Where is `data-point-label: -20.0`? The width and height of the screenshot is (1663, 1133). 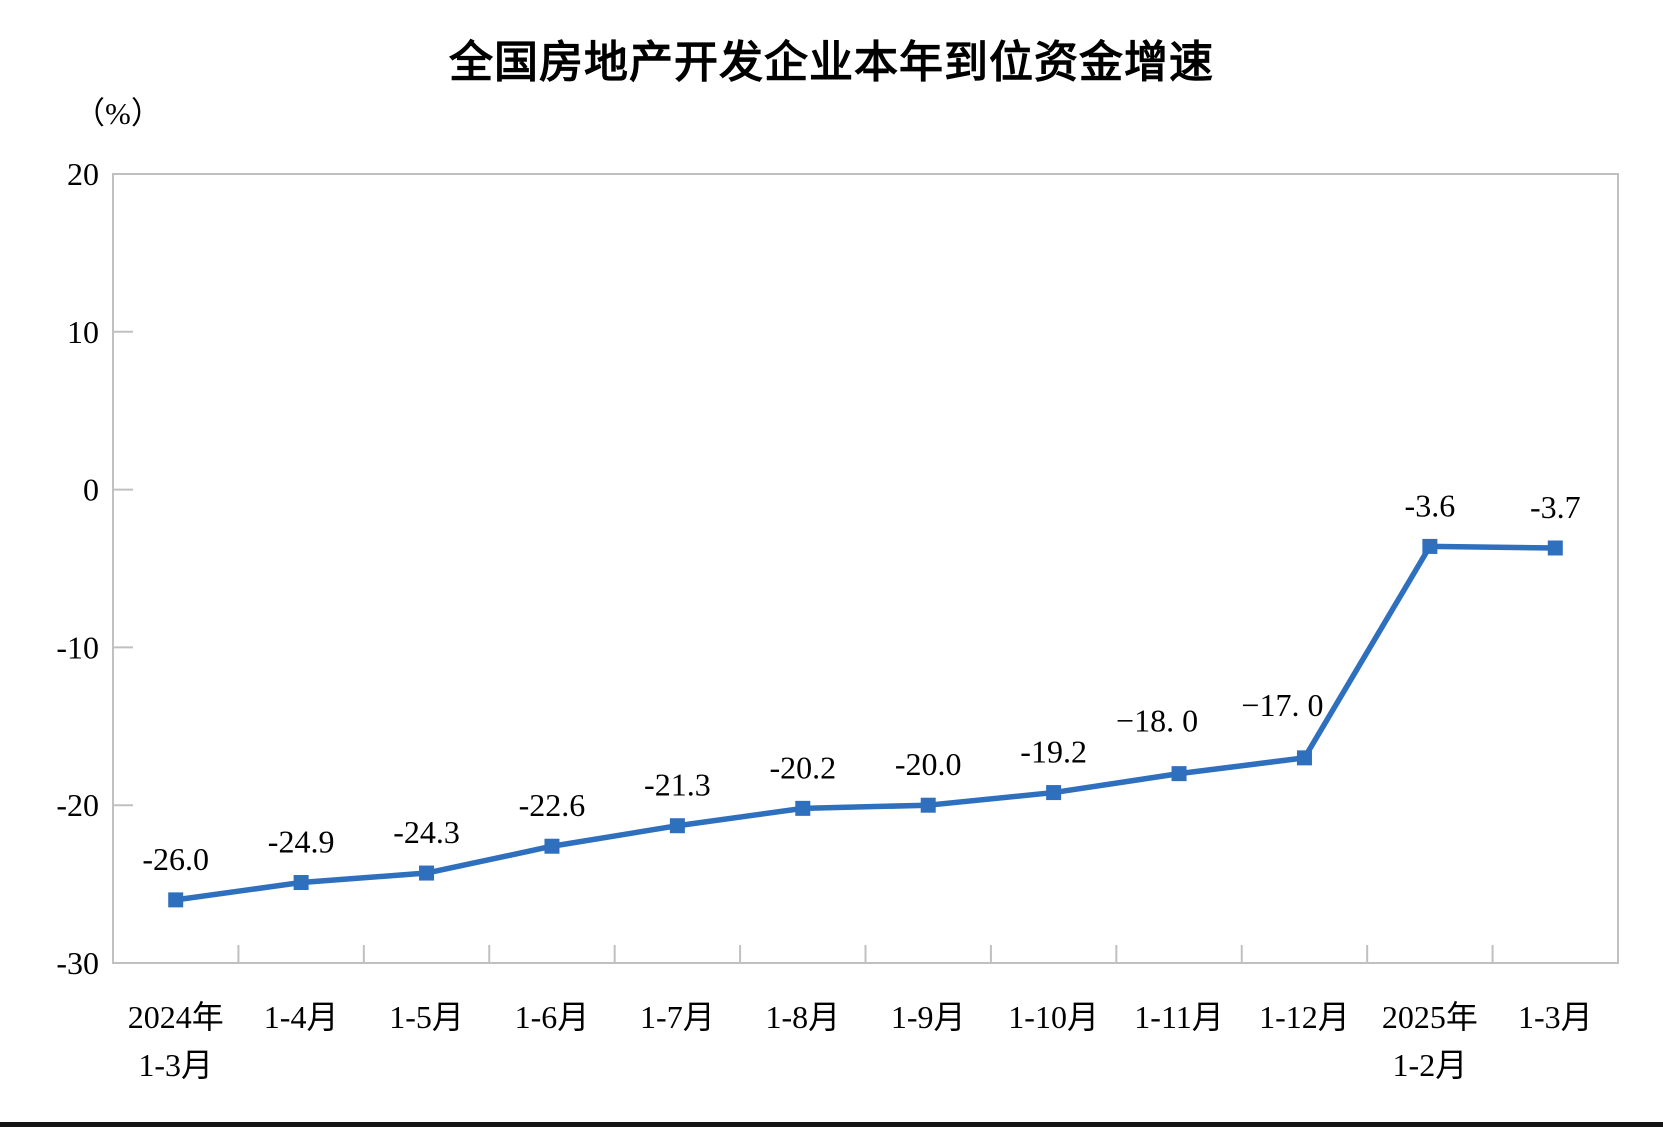
data-point-label: -20.0 is located at coordinates (928, 764).